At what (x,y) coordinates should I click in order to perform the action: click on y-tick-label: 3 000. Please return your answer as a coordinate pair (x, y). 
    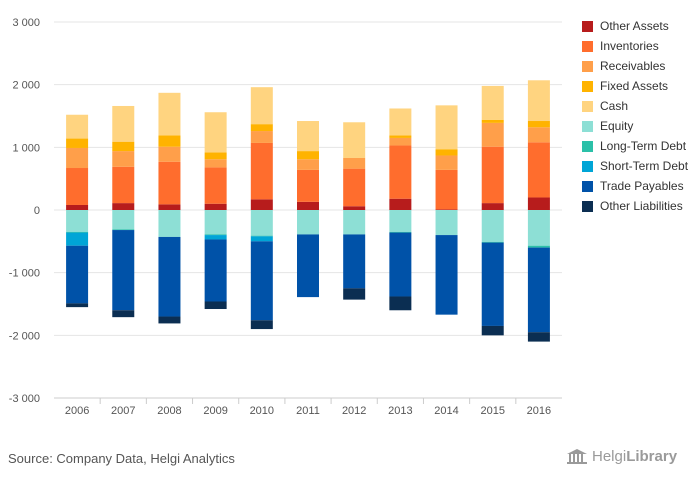
    Looking at the image, I should click on (26, 23).